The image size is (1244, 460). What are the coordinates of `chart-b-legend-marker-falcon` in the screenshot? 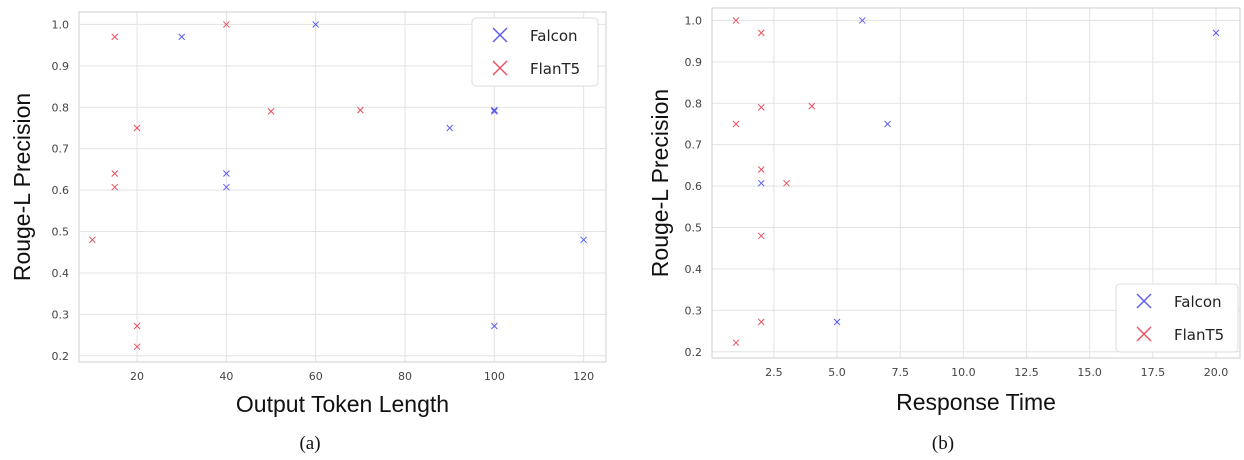 It's located at (1144, 301).